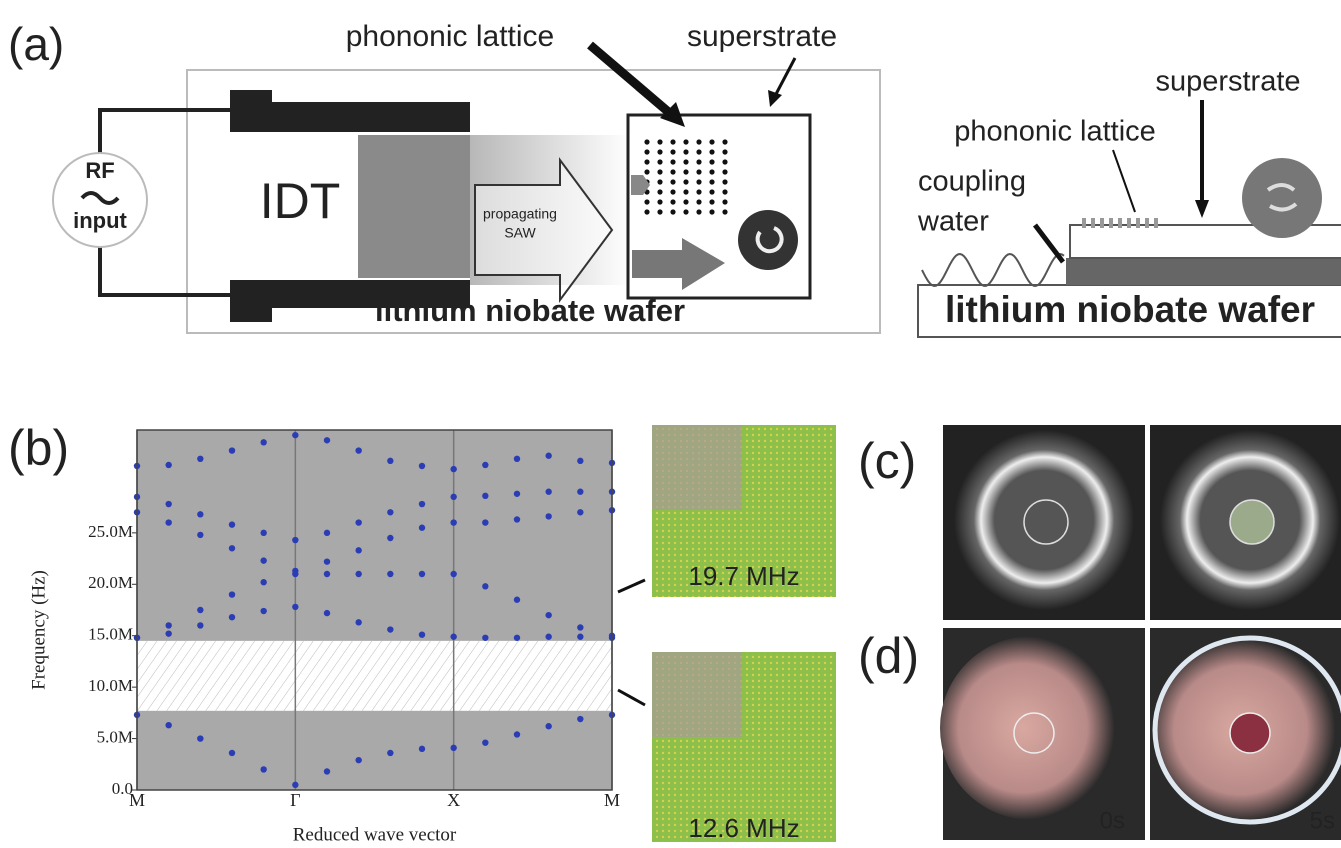  I want to click on phononic-lattice, so click(1120, 223).